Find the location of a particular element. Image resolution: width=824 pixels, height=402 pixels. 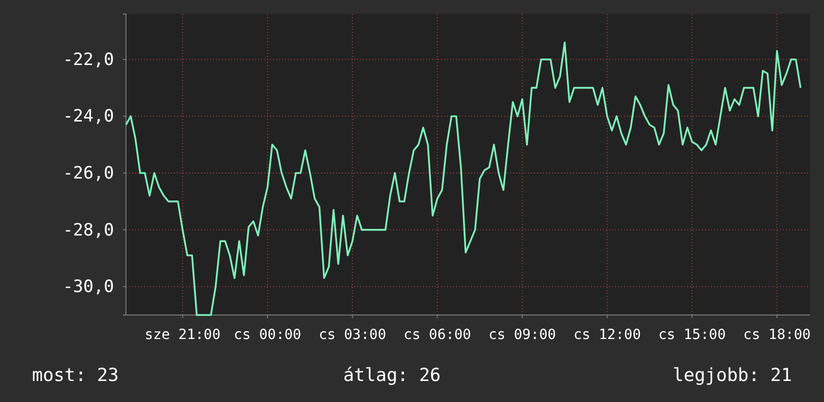

x-tick-label: cs 03:00 is located at coordinates (352, 335).